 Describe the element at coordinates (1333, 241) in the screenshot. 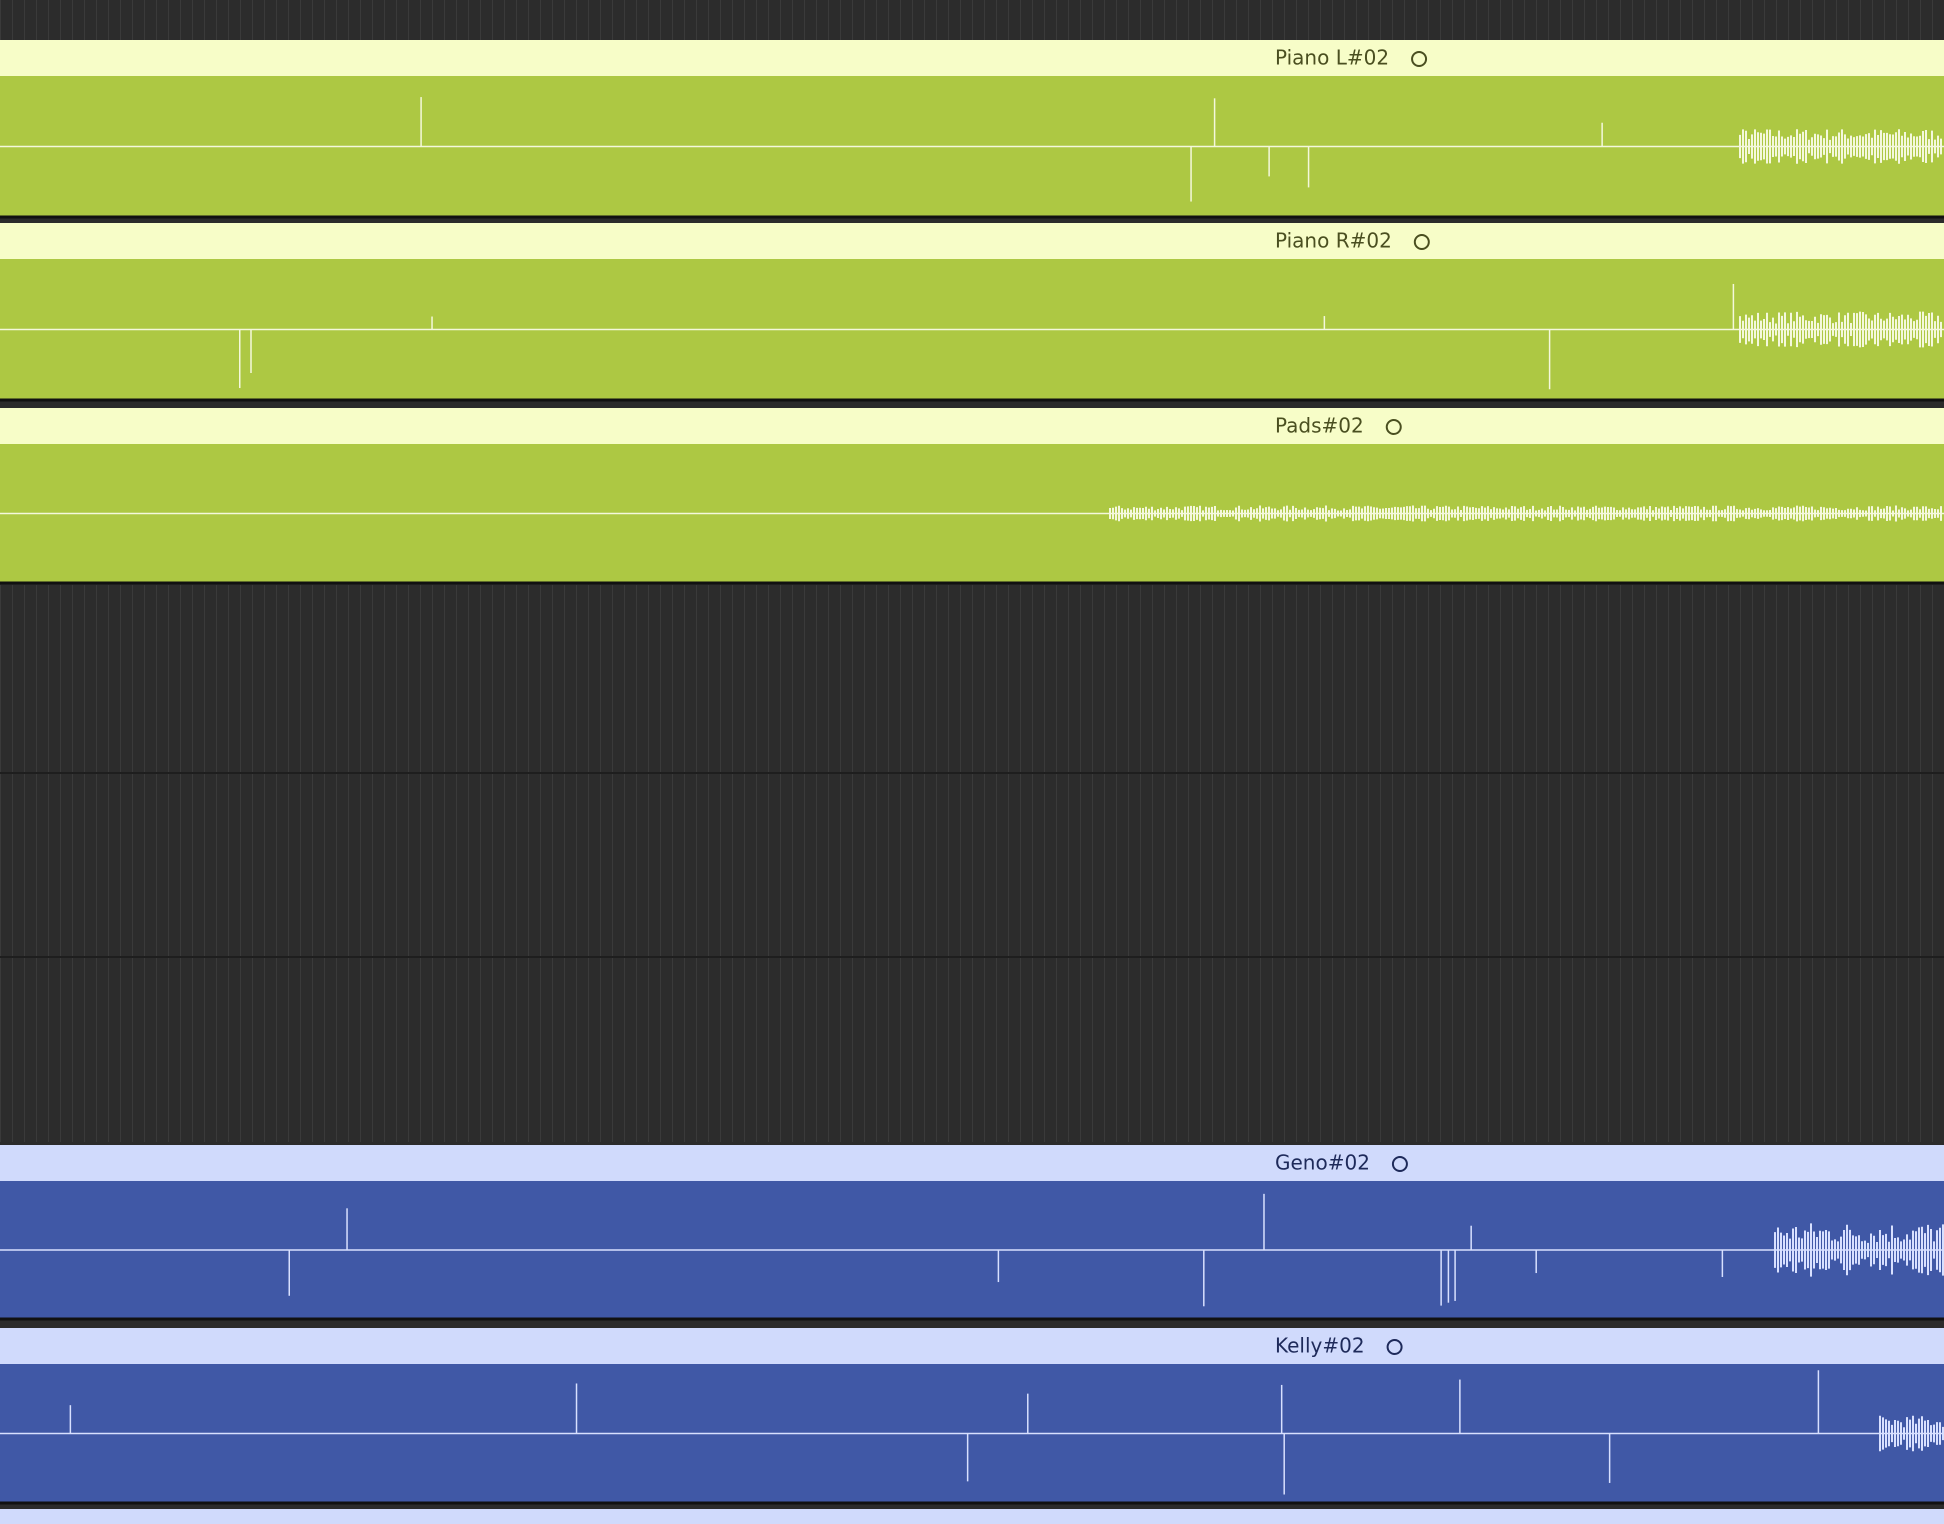

I see `region-name: Piano R#02` at that location.